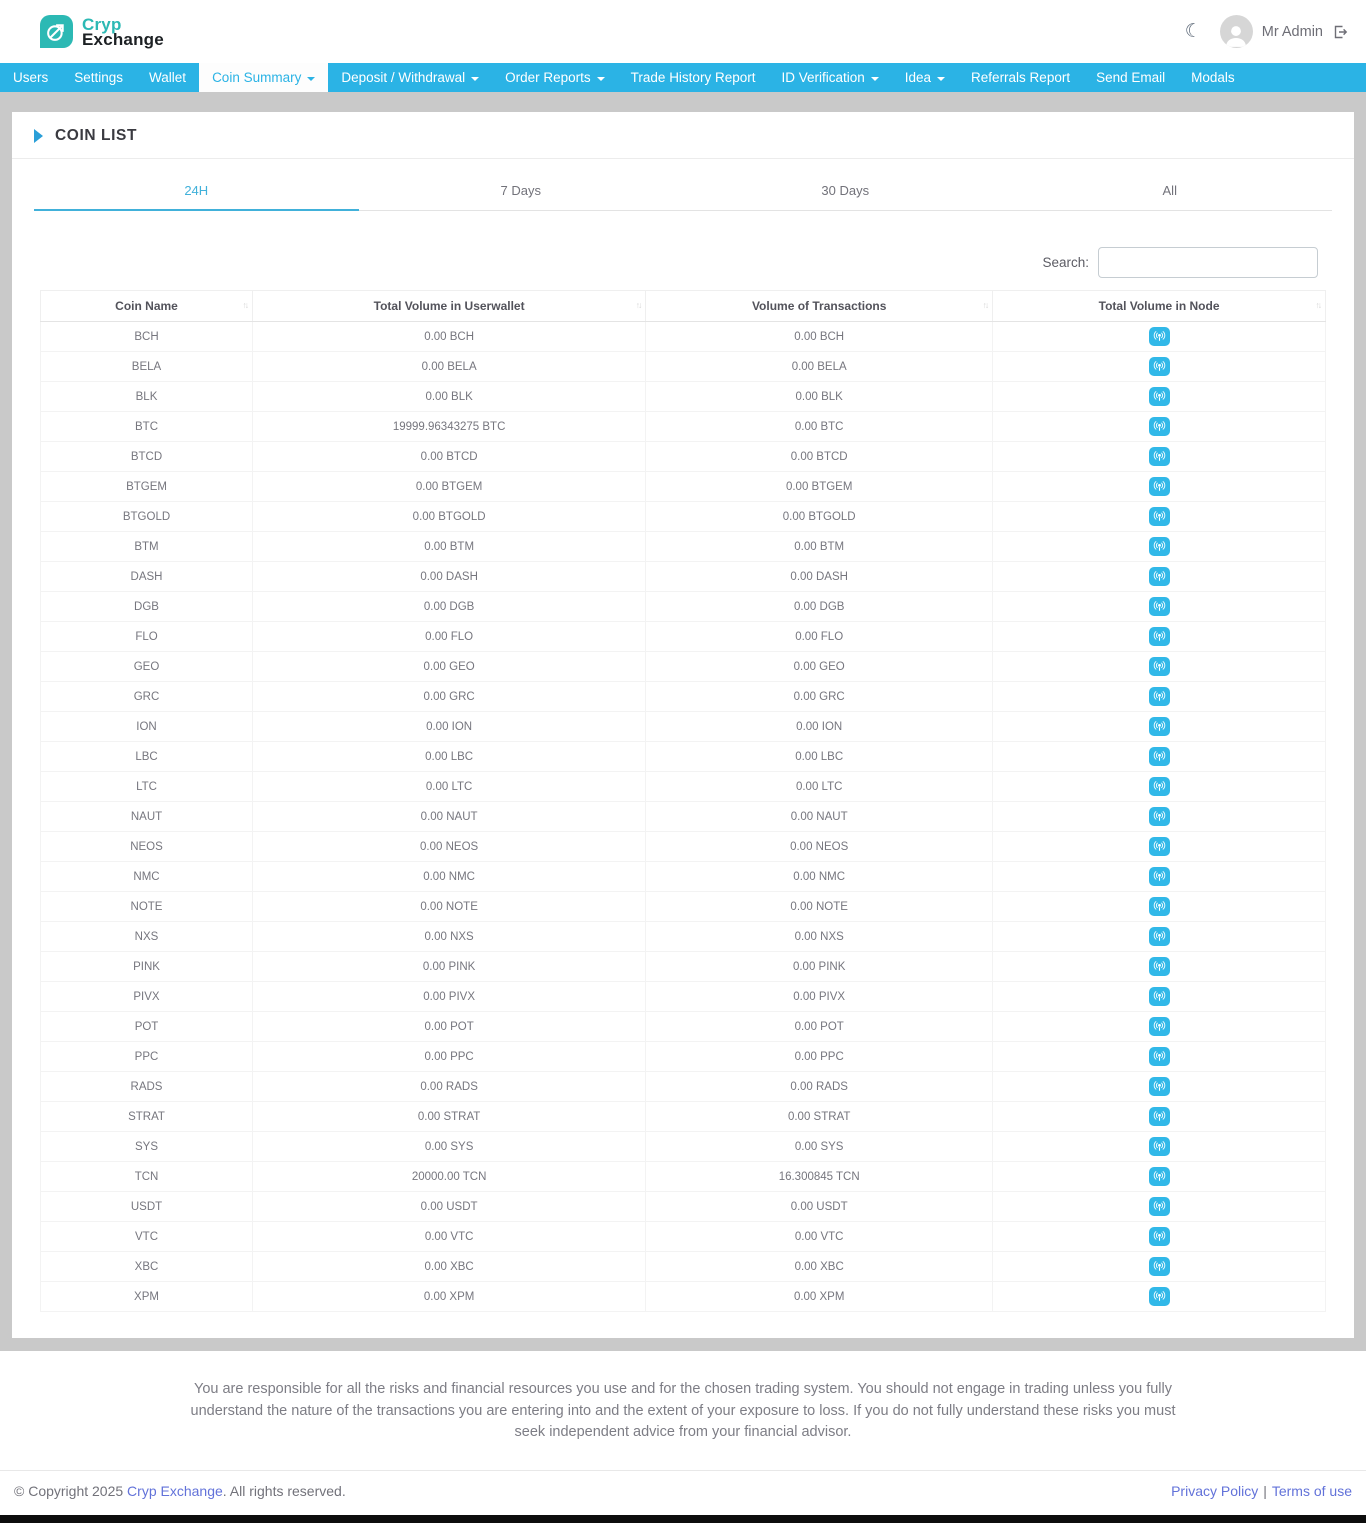 The image size is (1366, 1523). Describe the element at coordinates (146, 696) in the screenshot. I see `coin-name-cell: GRC` at that location.